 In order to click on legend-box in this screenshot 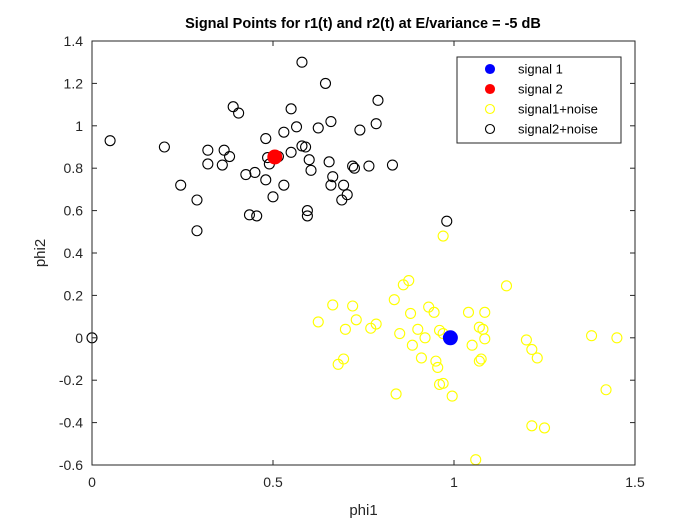, I will do `click(539, 100)`.